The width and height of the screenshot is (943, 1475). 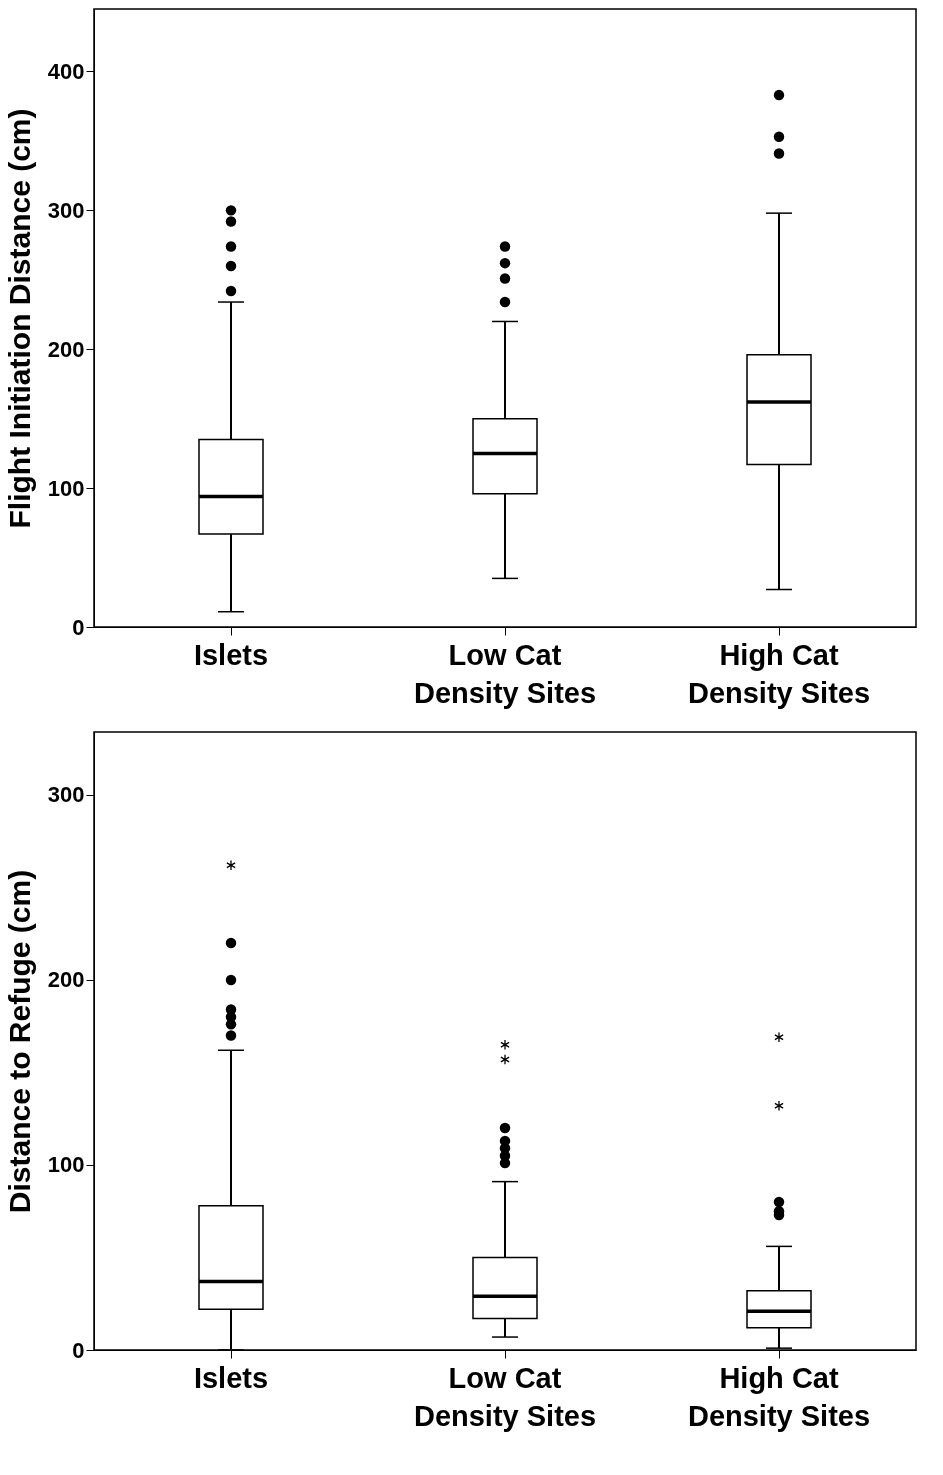 What do you see at coordinates (19, 1041) in the screenshot?
I see `y-axis-title: Distance to Refuge (cm)` at bounding box center [19, 1041].